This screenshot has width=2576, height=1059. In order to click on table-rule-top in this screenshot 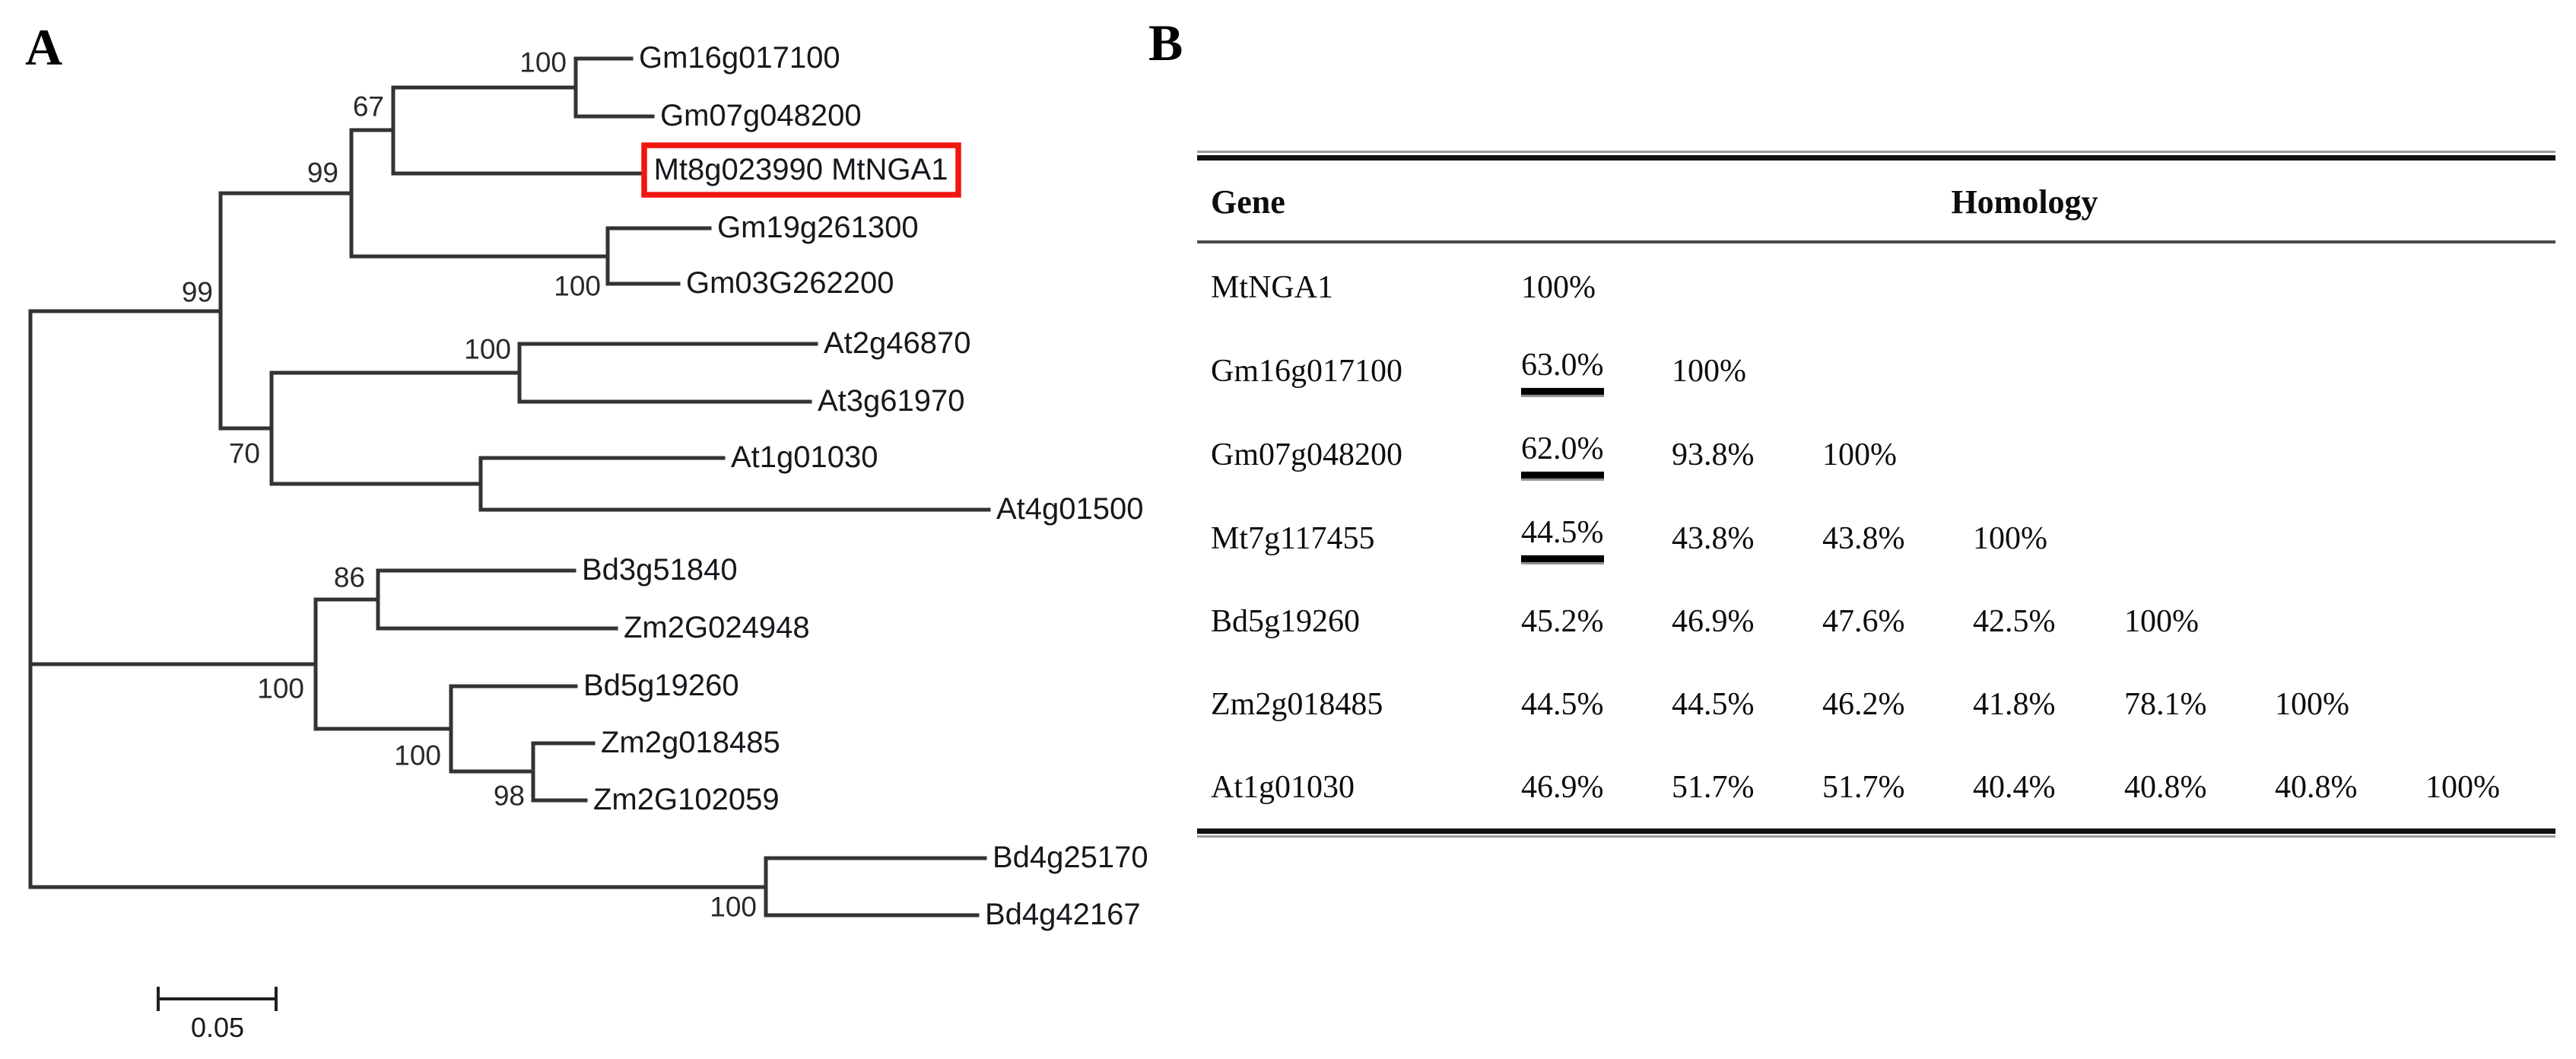, I will do `click(1876, 158)`.